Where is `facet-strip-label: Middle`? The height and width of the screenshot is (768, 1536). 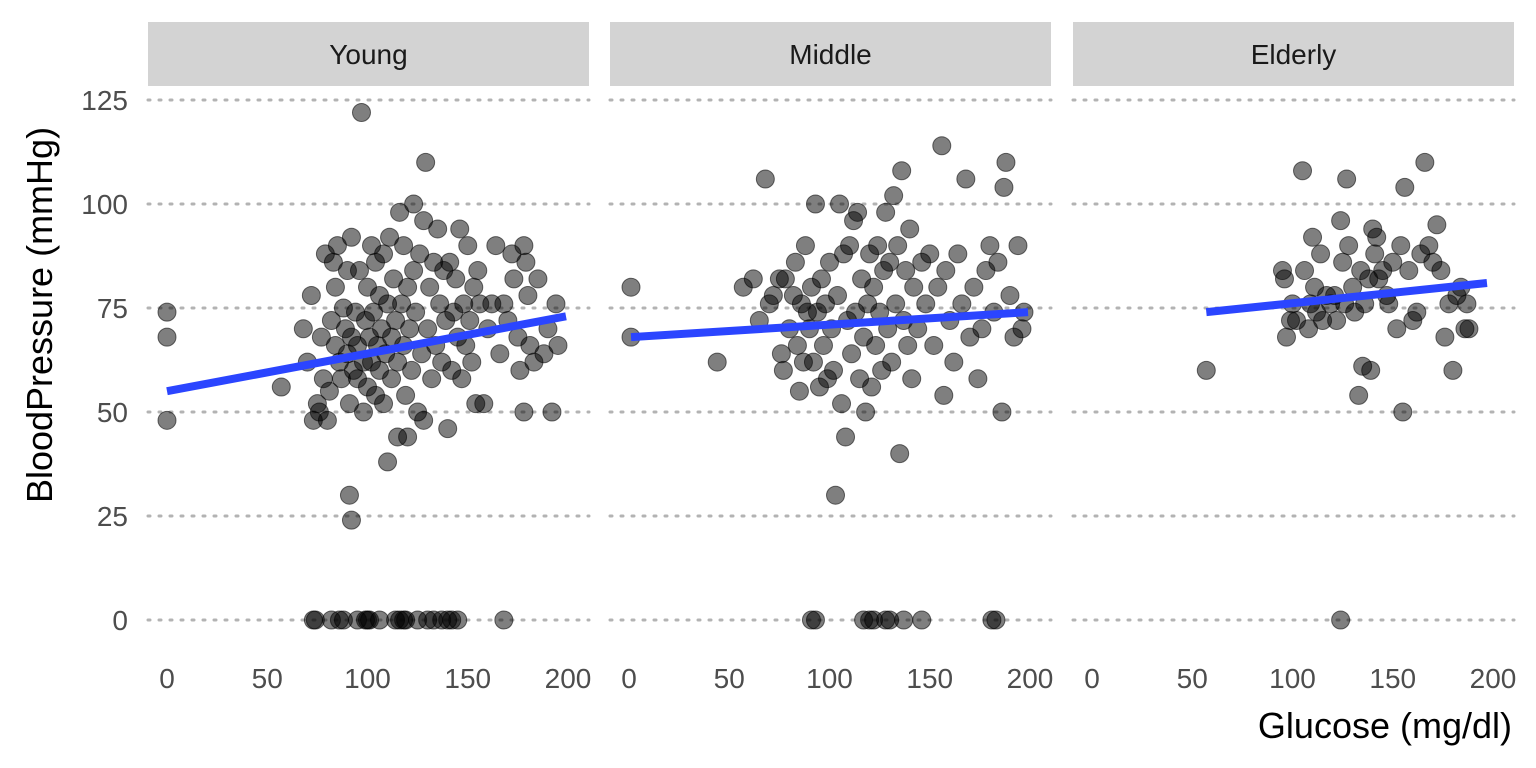
facet-strip-label: Middle is located at coordinates (830, 54).